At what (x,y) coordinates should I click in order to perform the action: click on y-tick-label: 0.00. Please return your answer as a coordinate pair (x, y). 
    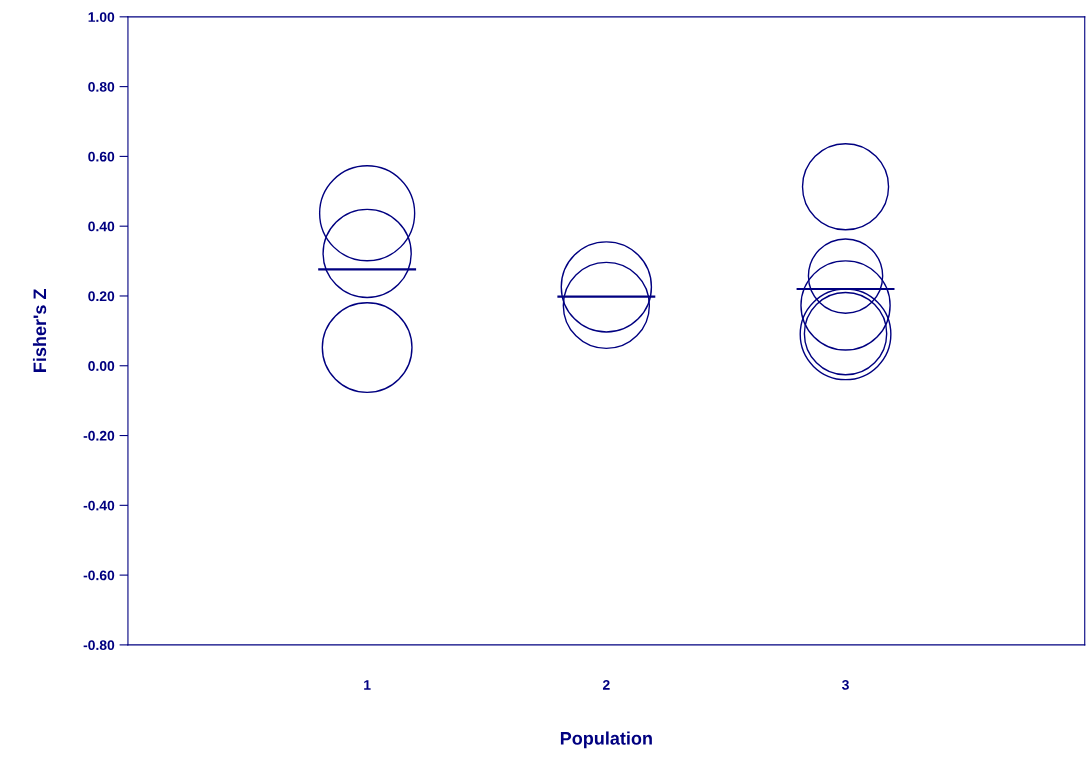
    Looking at the image, I should click on (101, 366).